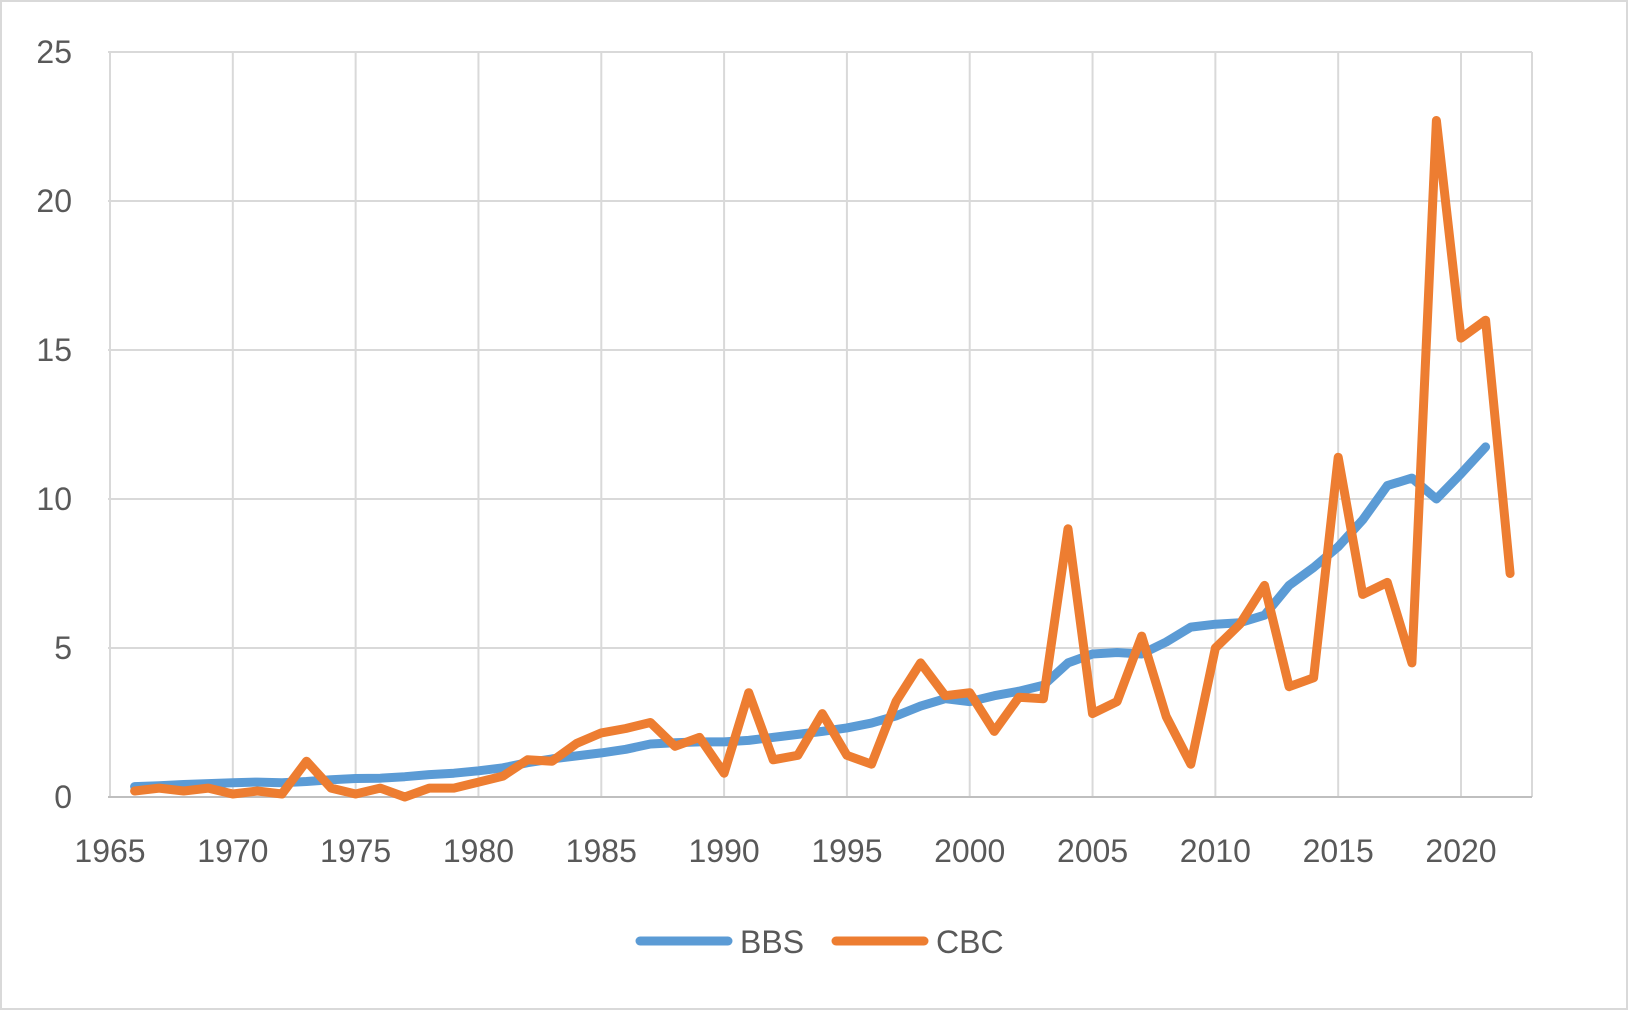 The image size is (1628, 1010). What do you see at coordinates (601, 851) in the screenshot?
I see `x-tick-label: 1985` at bounding box center [601, 851].